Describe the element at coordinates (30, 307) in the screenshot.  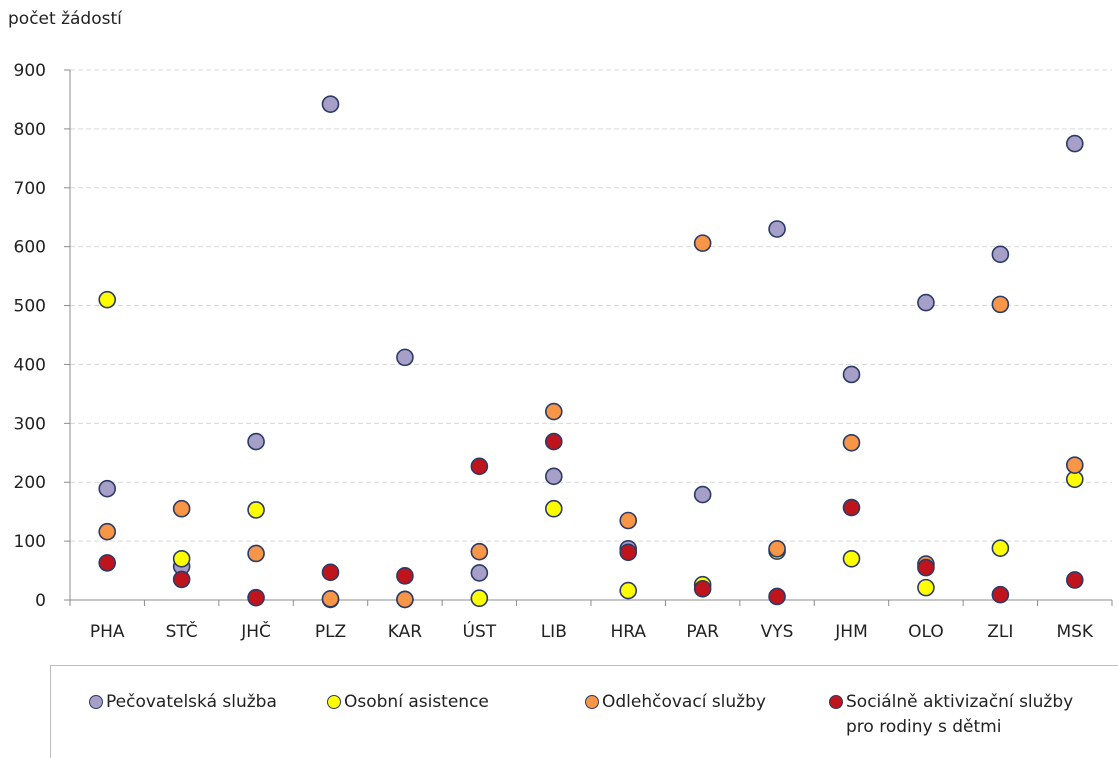
I see `y-tick-label: 500` at that location.